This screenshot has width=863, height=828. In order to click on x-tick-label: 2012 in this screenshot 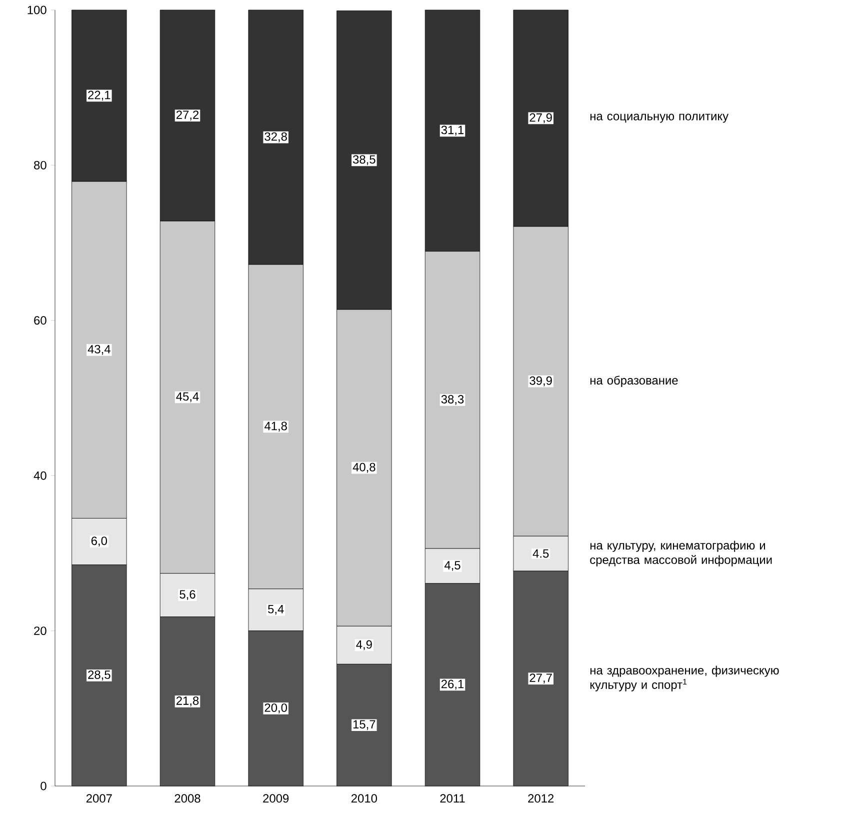, I will do `click(541, 798)`.